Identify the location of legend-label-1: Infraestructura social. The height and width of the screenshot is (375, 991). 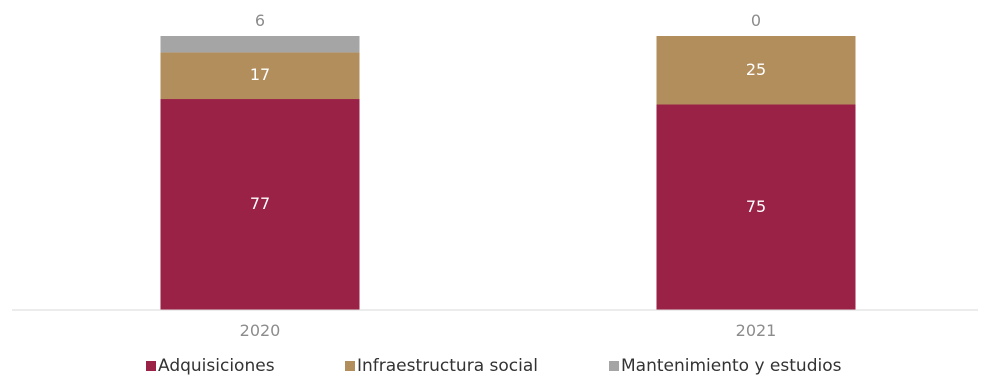
(447, 365).